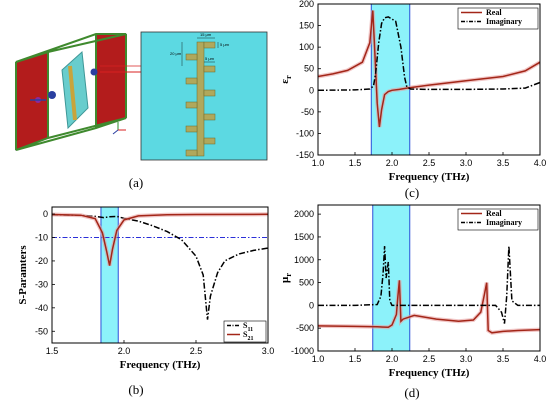 The height and width of the screenshot is (405, 550). What do you see at coordinates (304, 260) in the screenshot?
I see `y-tick-label: 1000` at bounding box center [304, 260].